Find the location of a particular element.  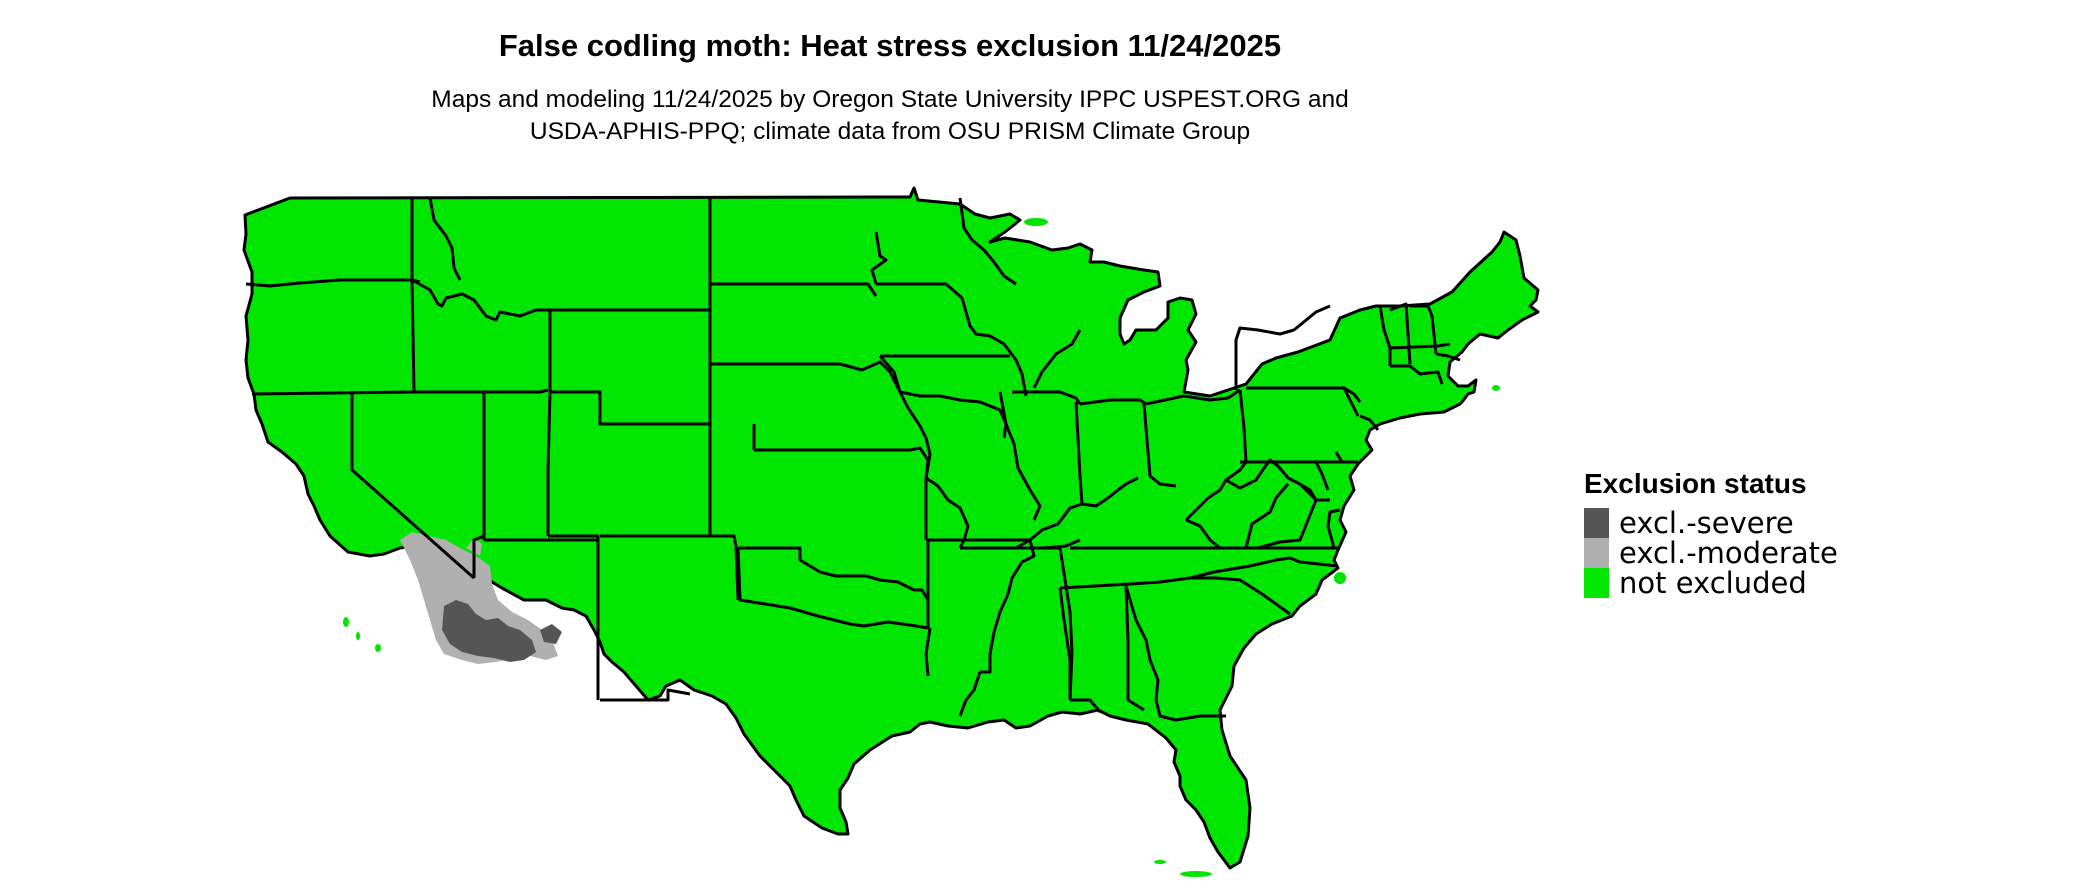

legend-item-moderate: excl.-moderate is located at coordinates (1711, 553).